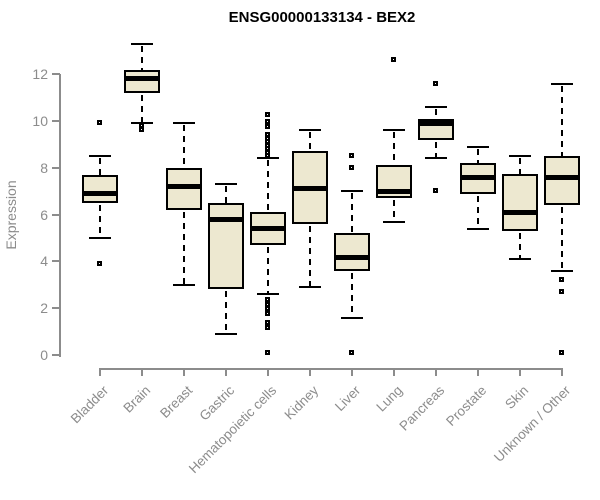  I want to click on median-line-breast, so click(184, 187).